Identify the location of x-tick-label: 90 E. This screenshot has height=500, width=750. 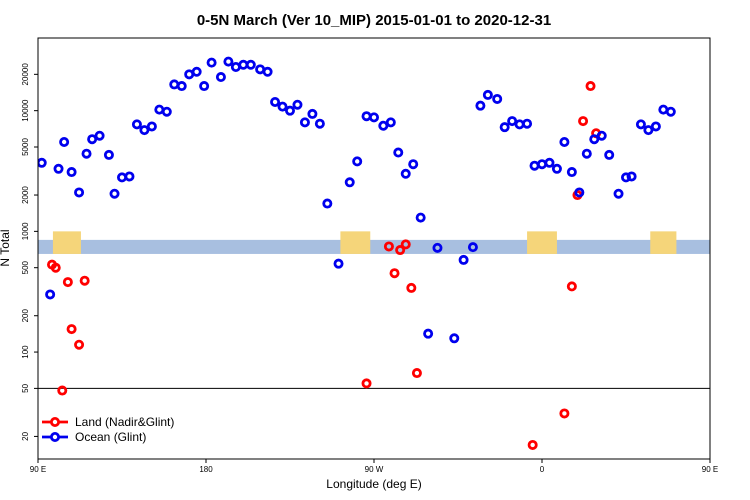
(38, 469).